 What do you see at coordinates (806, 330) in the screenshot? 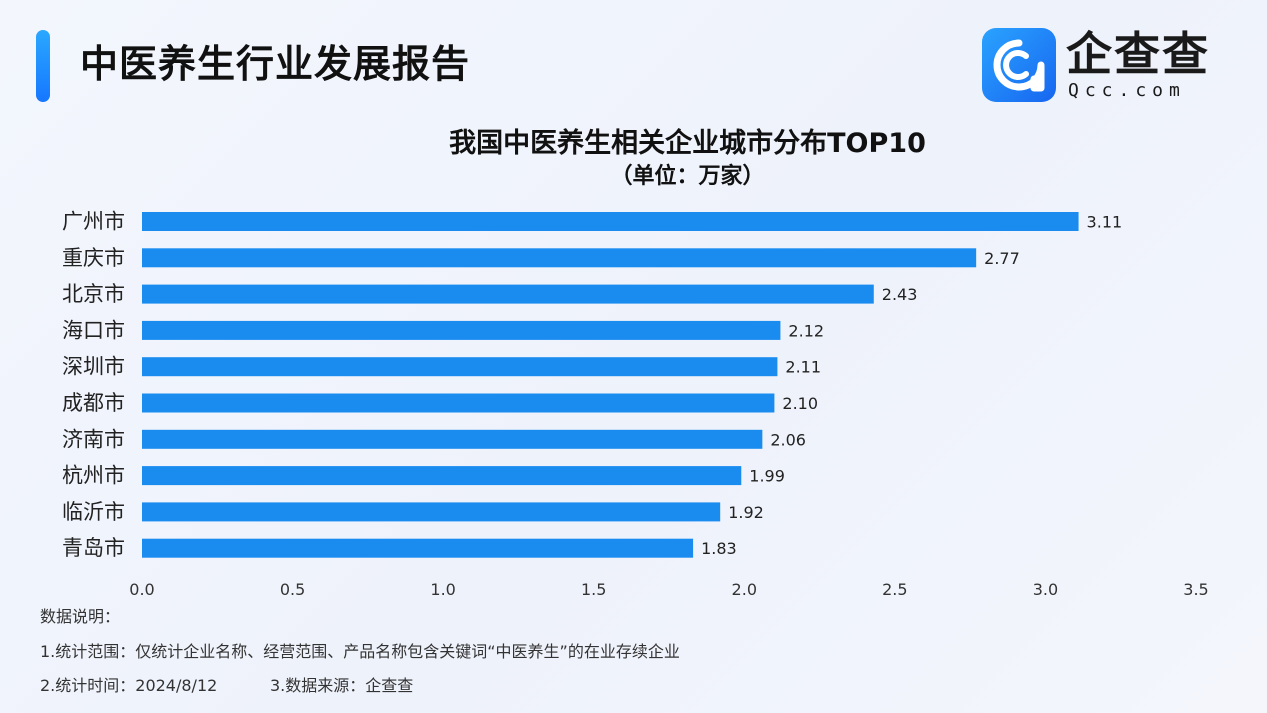
I see `data-label: 2.12` at bounding box center [806, 330].